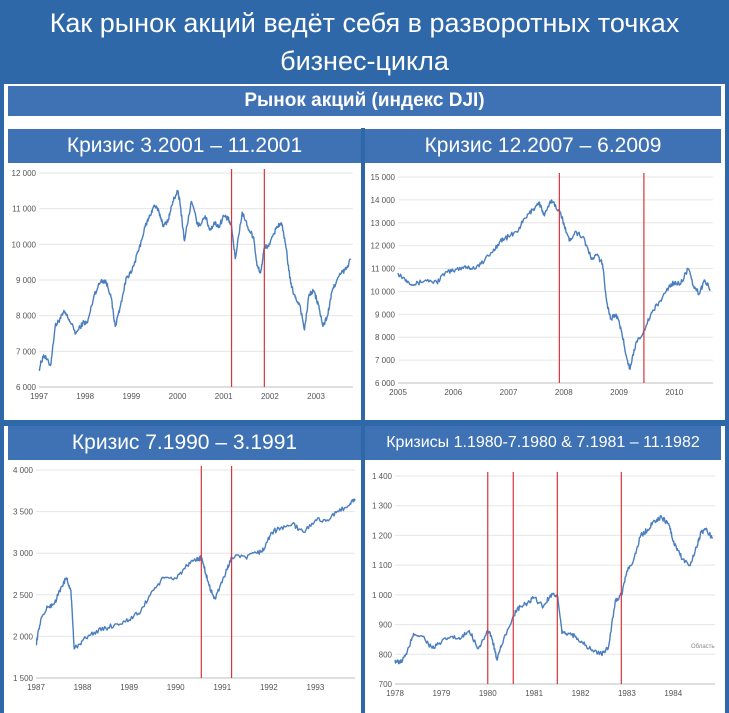 This screenshot has height=713, width=729. Describe the element at coordinates (83, 687) in the screenshot. I see `x-tick-label: 1988` at that location.